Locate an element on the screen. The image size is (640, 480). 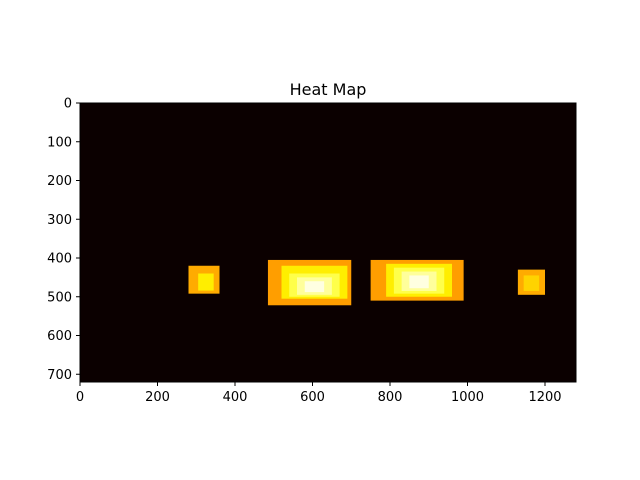
x-tick-label: 1200 is located at coordinates (544, 397).